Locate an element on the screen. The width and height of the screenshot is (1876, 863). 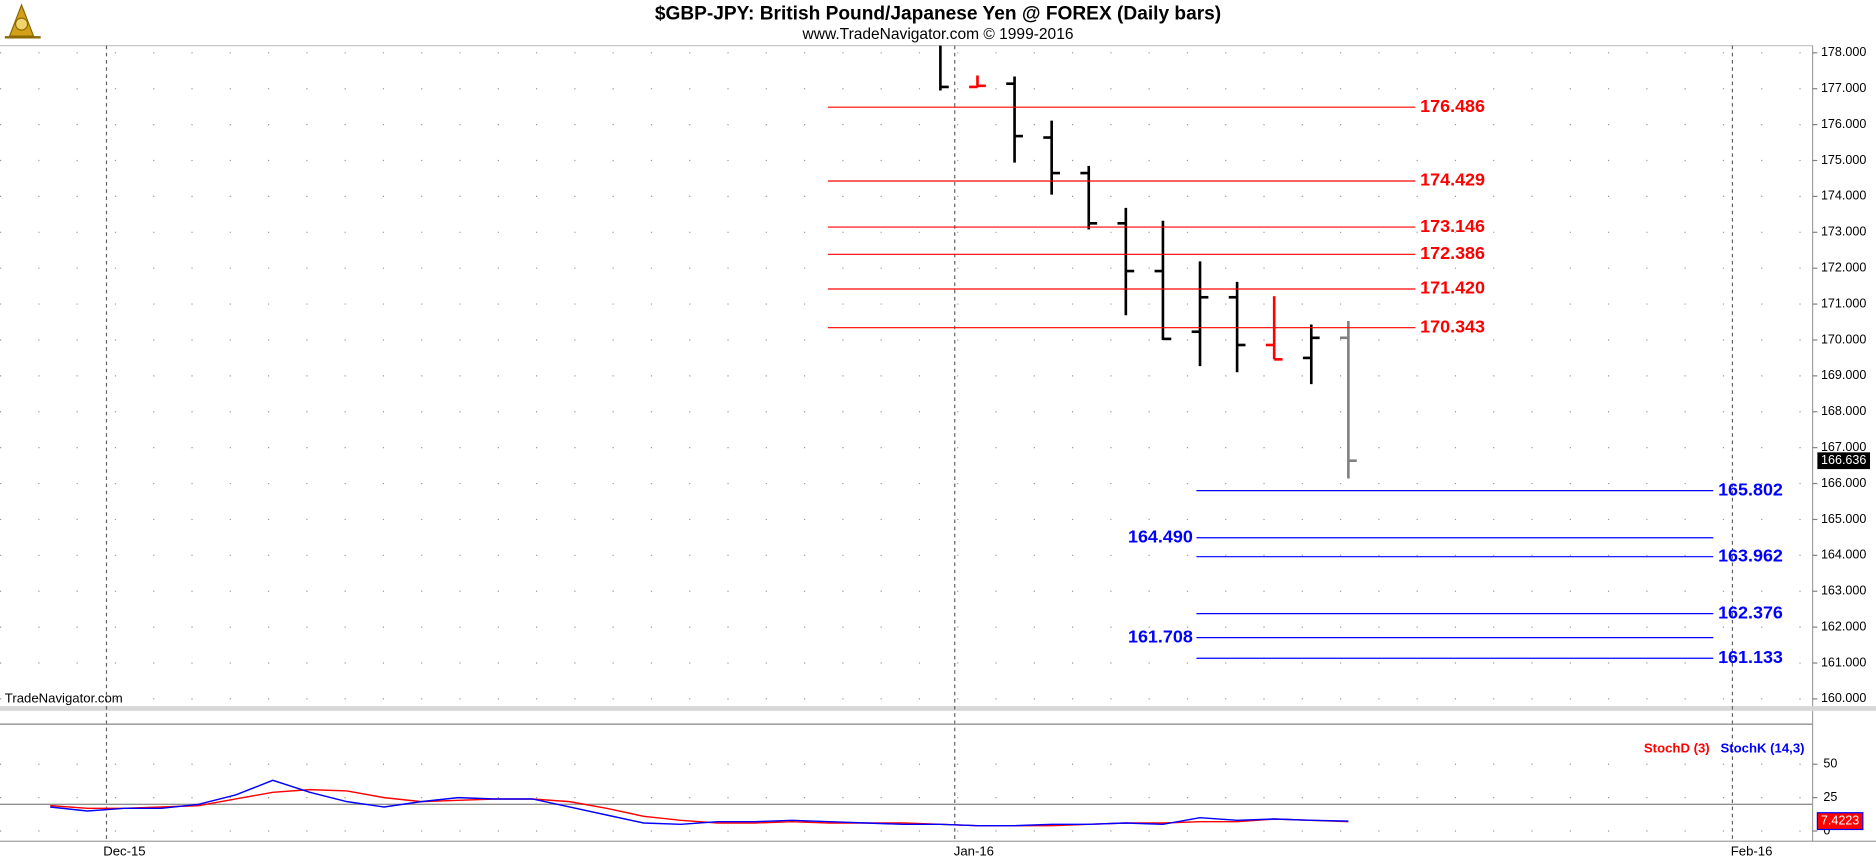
panel-separator is located at coordinates (938, 708).